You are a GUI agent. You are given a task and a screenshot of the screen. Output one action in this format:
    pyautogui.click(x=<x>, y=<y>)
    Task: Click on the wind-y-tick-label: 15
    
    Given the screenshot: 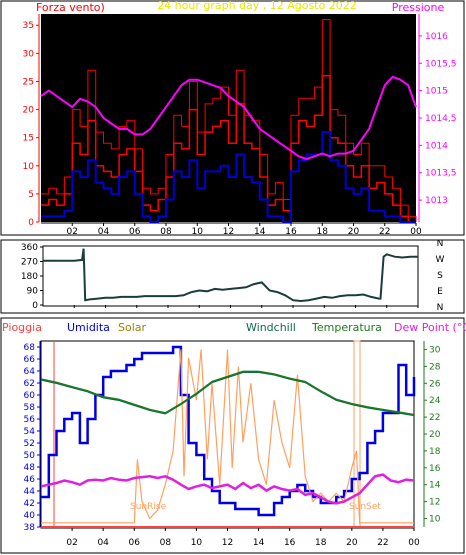 What is the action you would take?
    pyautogui.click(x=28, y=139)
    